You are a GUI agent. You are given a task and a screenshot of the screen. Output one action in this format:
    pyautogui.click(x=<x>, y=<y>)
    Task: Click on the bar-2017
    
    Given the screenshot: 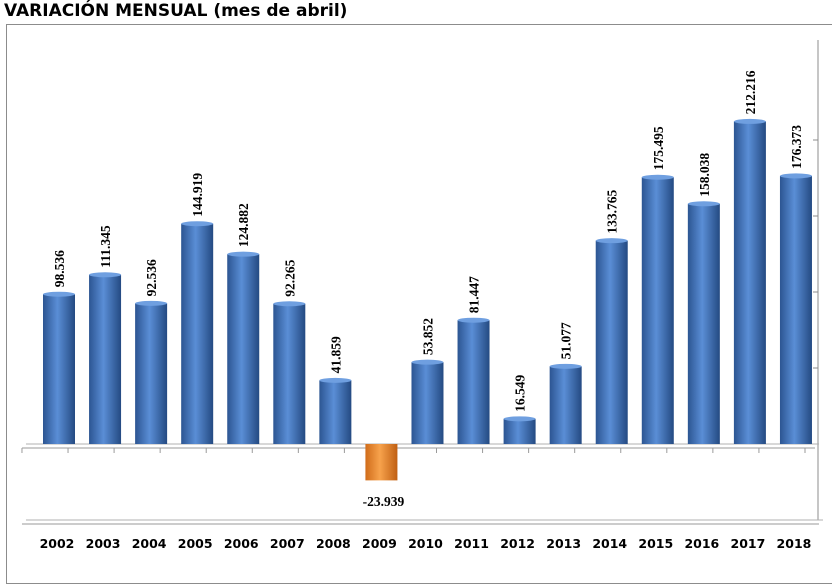 What is the action you would take?
    pyautogui.click(x=749, y=283)
    